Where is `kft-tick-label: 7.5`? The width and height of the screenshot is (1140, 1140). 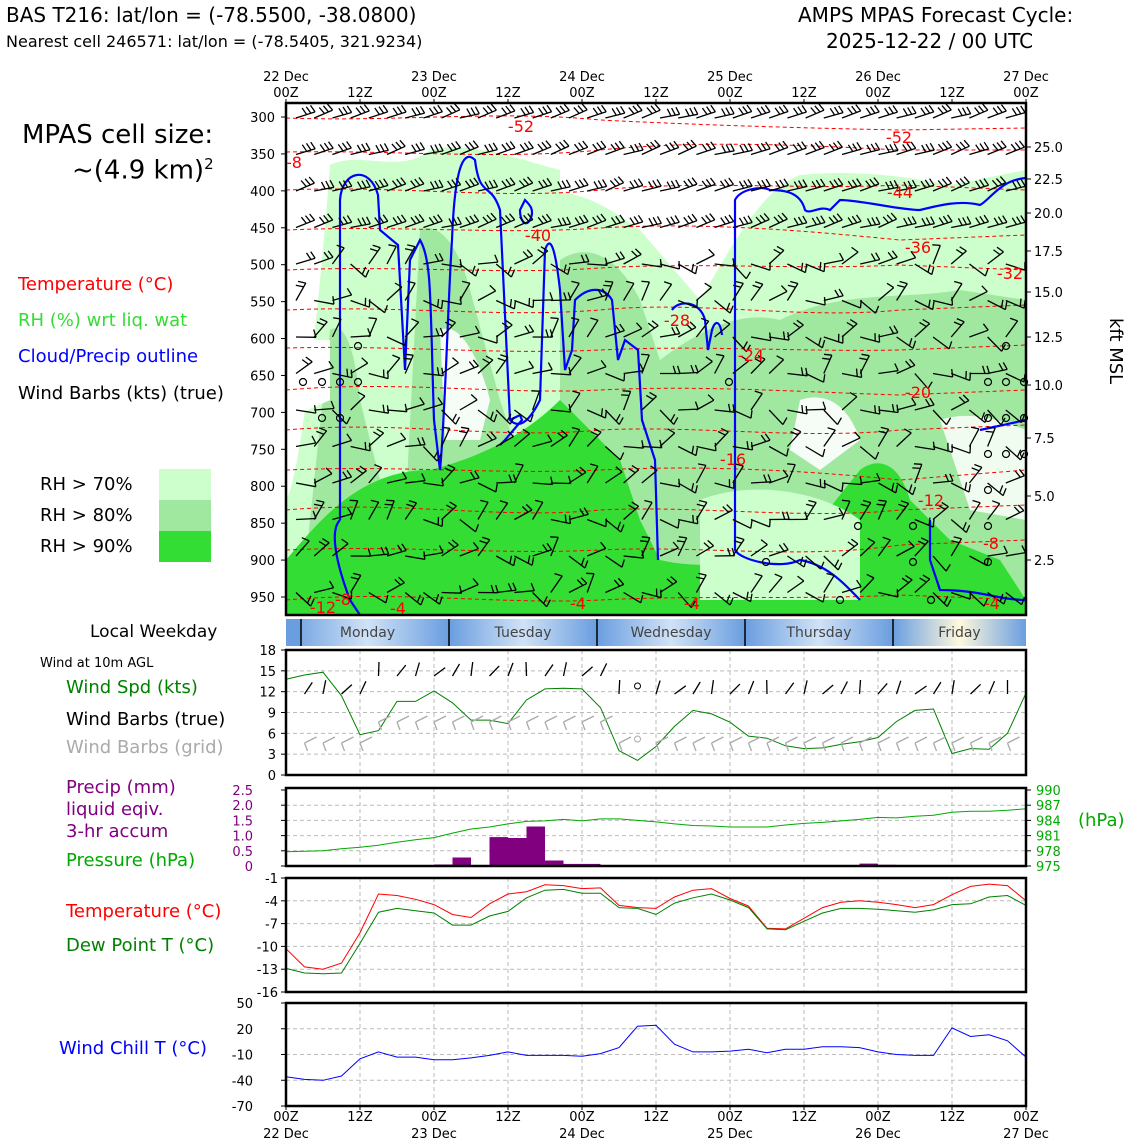
kft-tick-label: 7.5 is located at coordinates (1044, 439).